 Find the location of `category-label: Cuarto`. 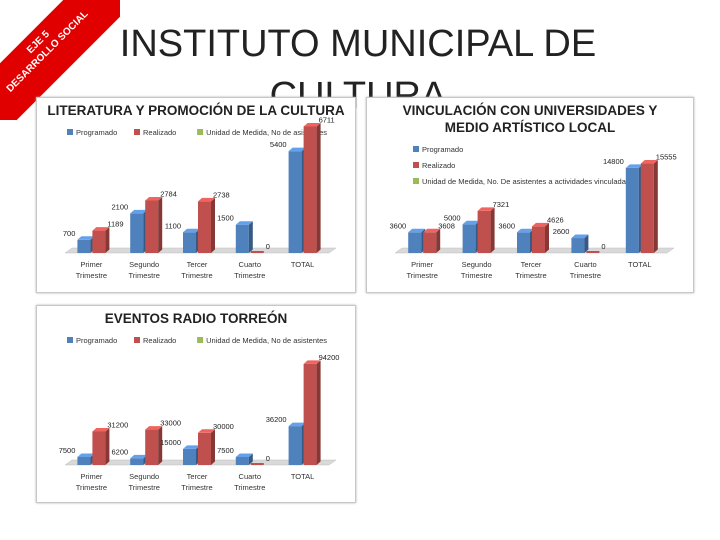

category-label: Cuarto is located at coordinates (585, 264).